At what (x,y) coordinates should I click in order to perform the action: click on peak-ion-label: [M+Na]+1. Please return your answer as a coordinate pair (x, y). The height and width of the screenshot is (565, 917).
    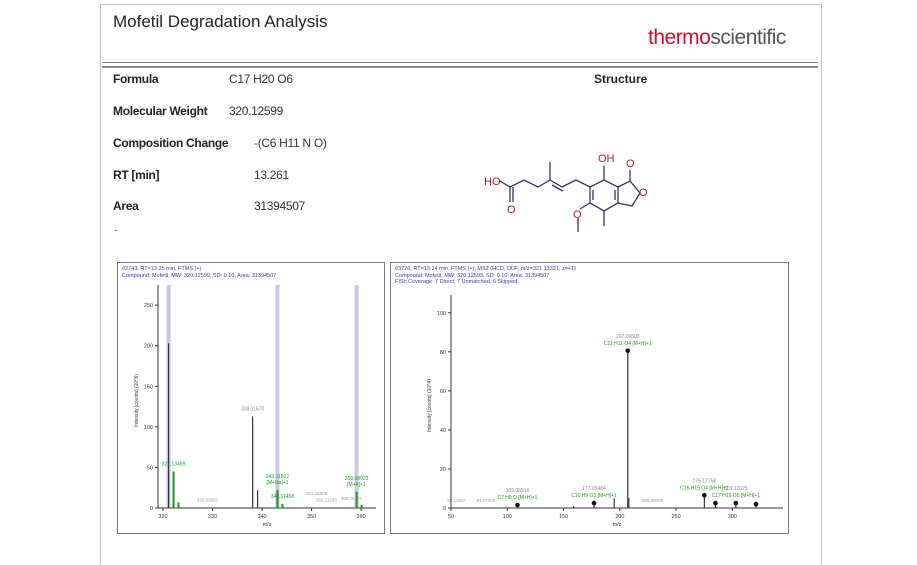
    Looking at the image, I should click on (277, 483).